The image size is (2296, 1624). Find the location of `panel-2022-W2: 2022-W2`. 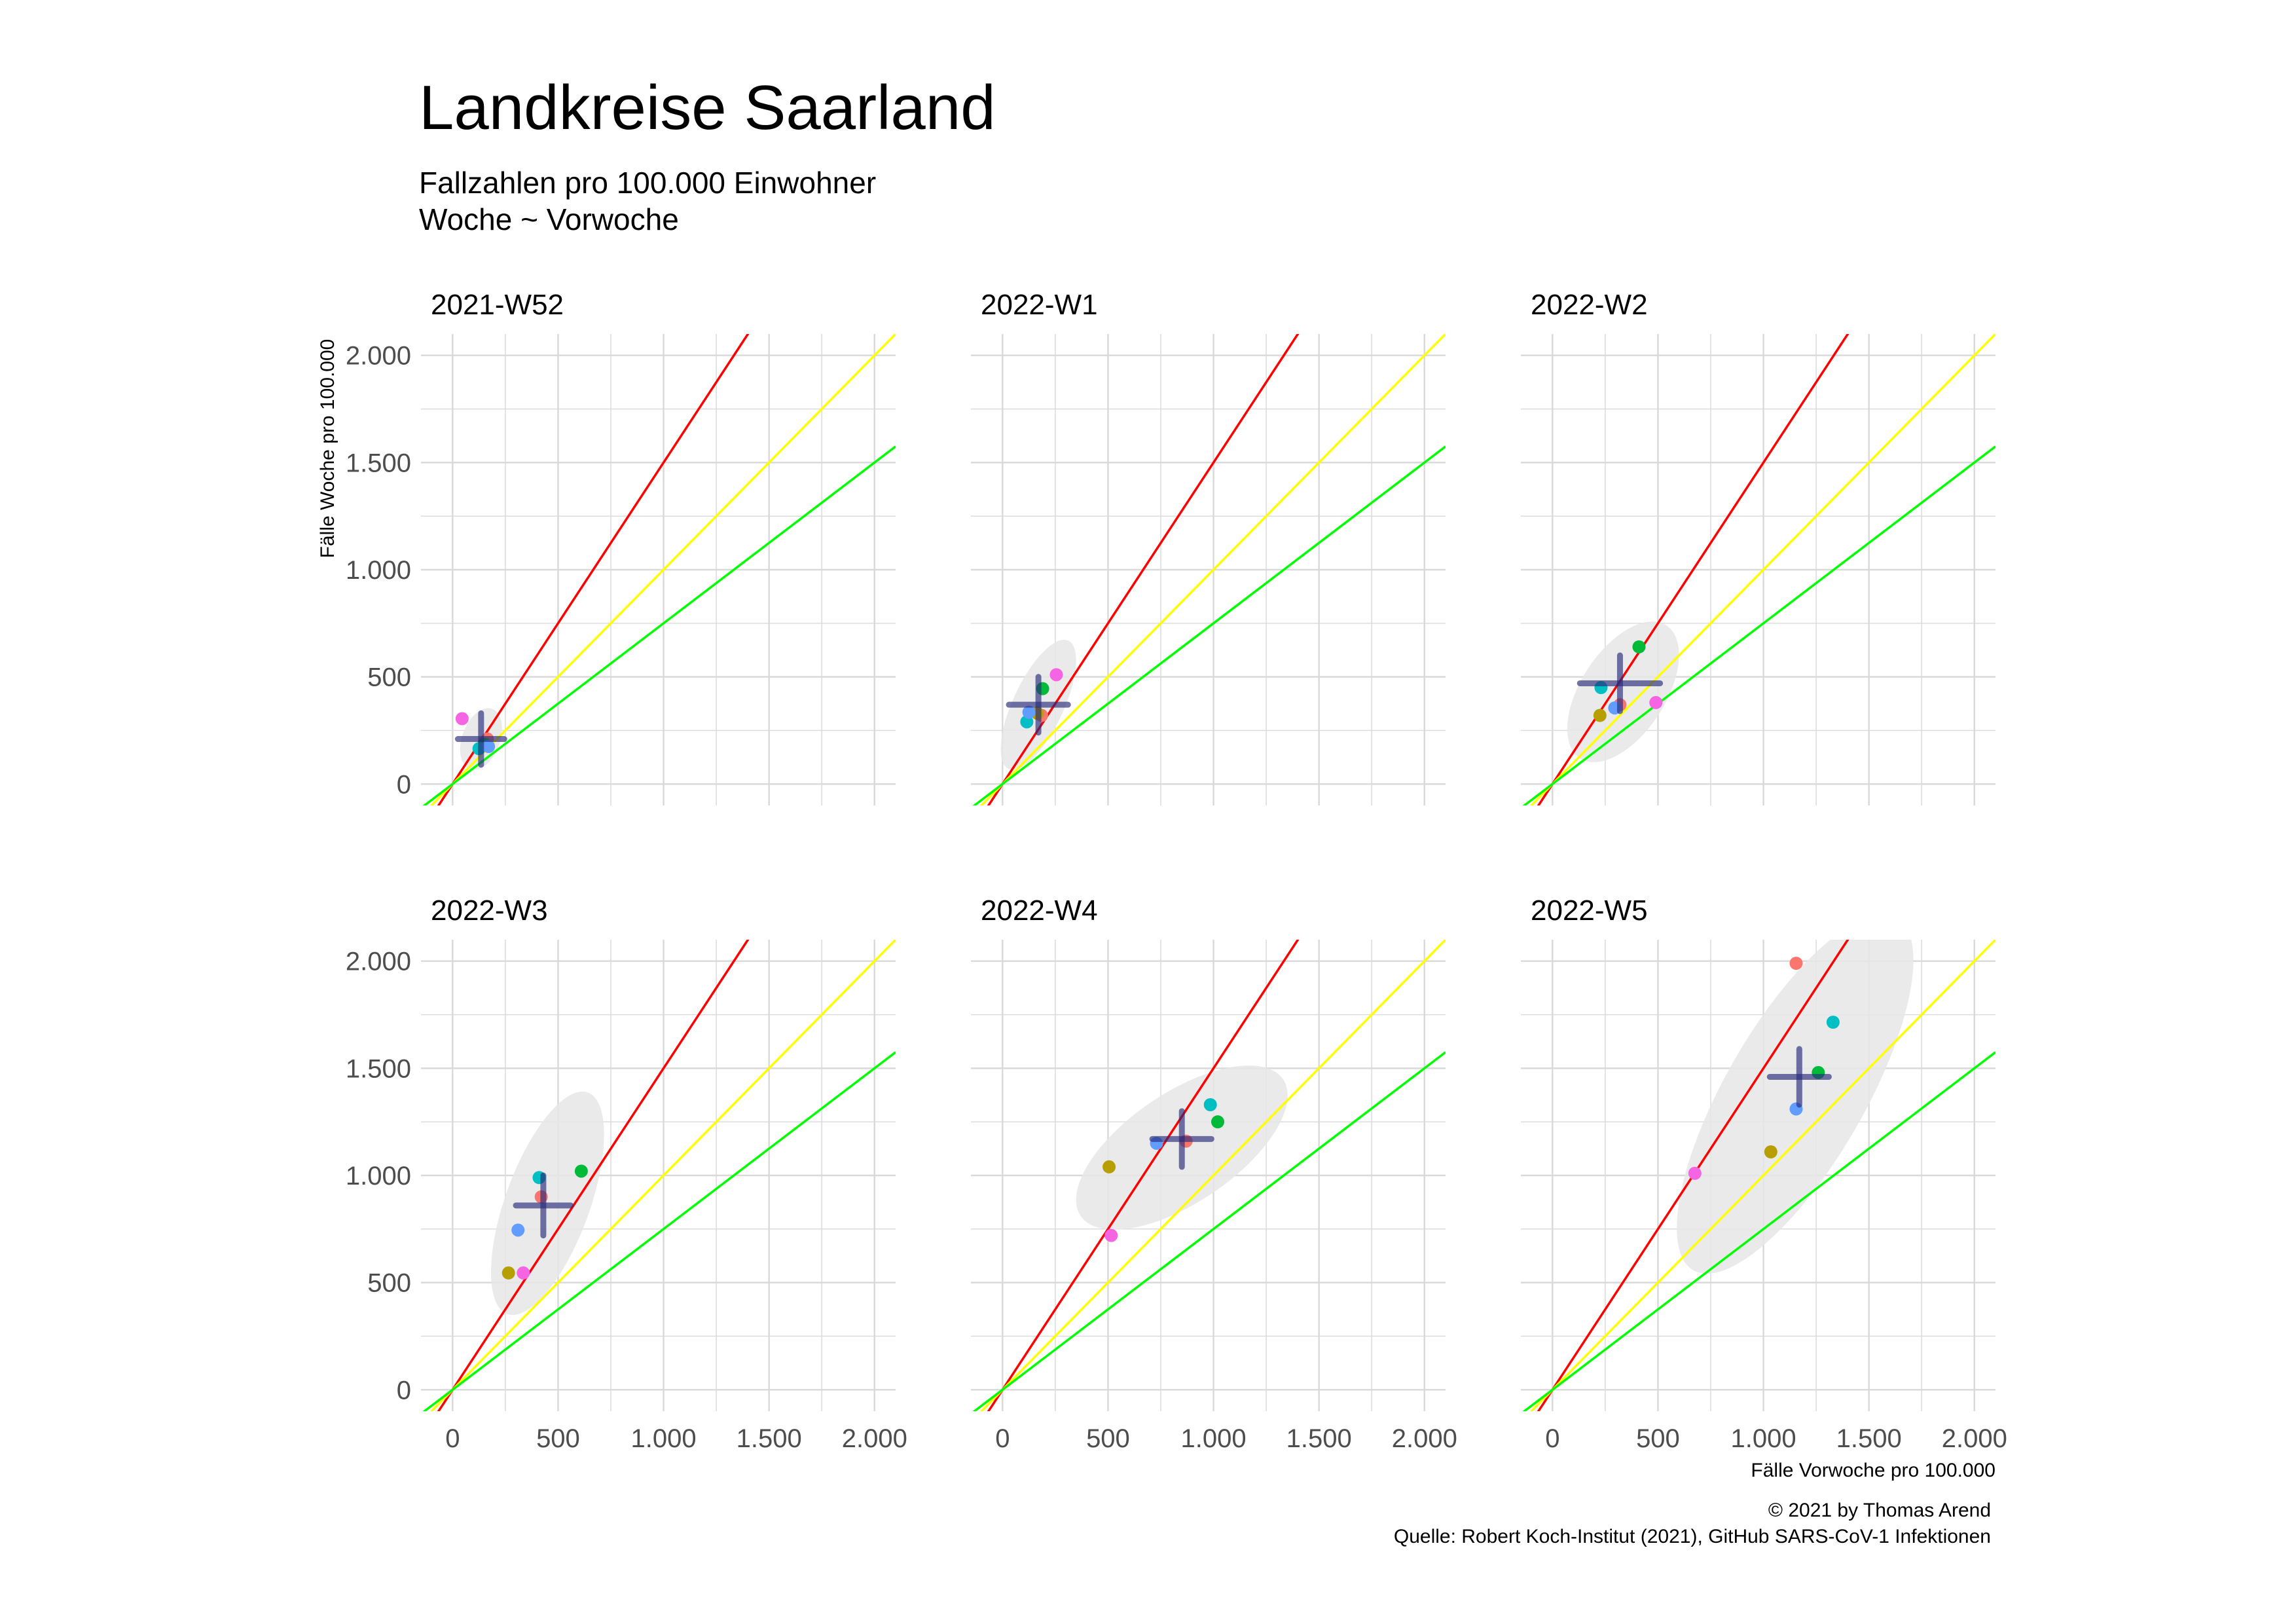

panel-2022-W2: 2022-W2 is located at coordinates (1758, 547).